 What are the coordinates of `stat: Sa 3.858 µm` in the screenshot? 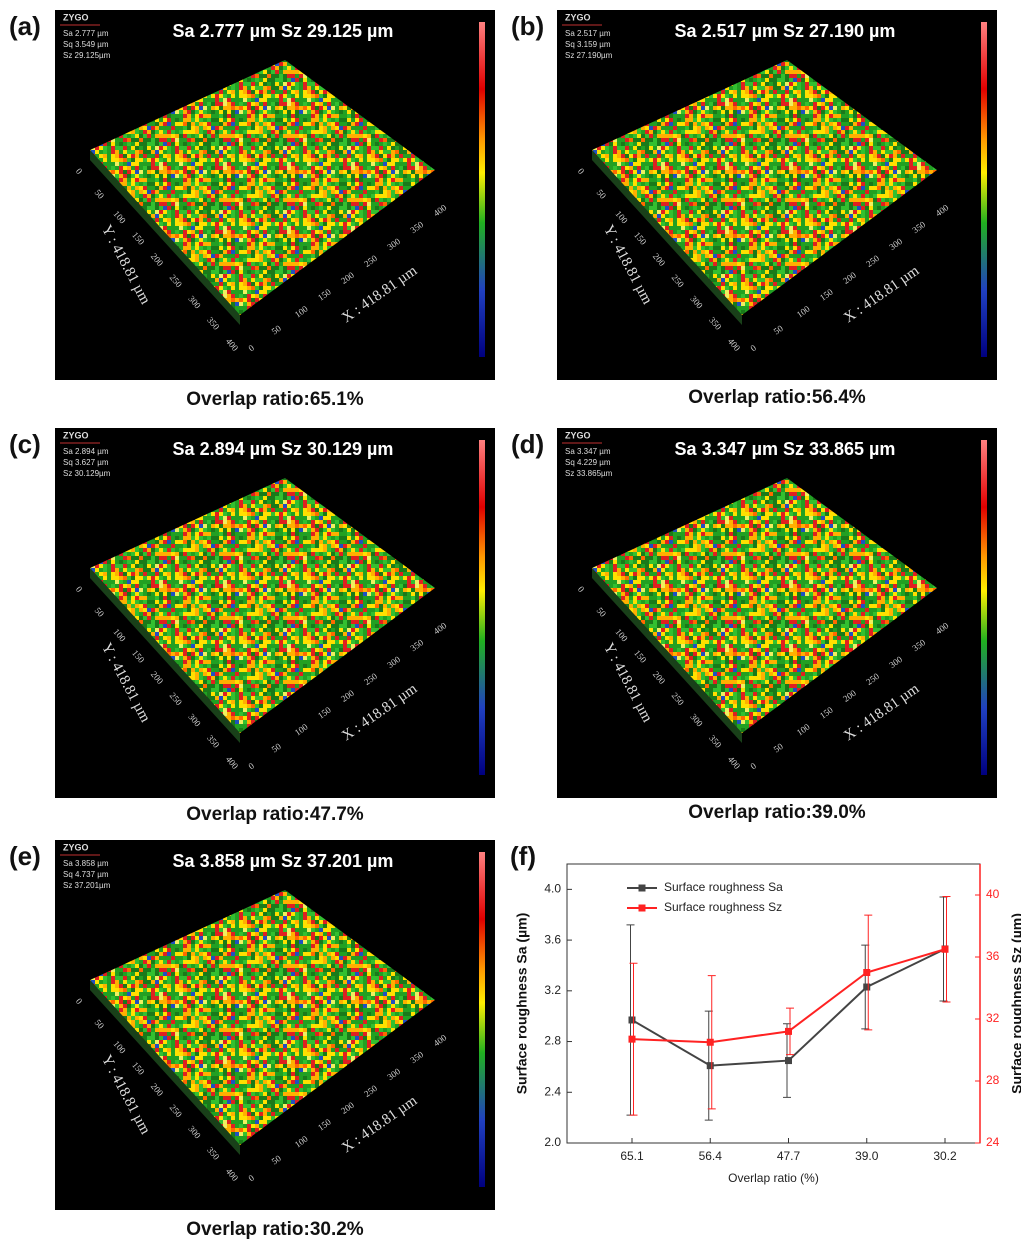 It's located at (86, 863).